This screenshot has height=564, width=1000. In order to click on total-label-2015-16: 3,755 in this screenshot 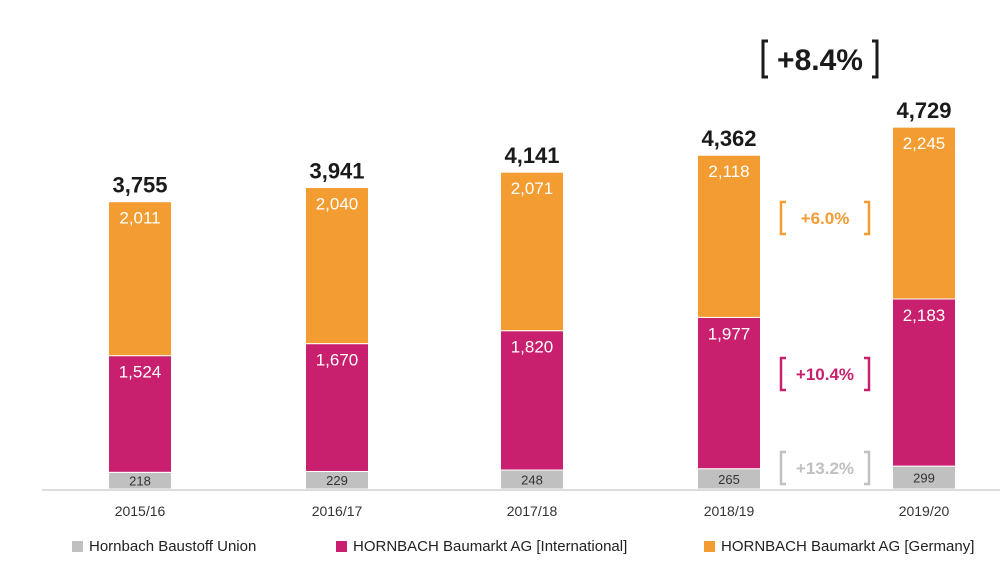, I will do `click(139, 185)`.